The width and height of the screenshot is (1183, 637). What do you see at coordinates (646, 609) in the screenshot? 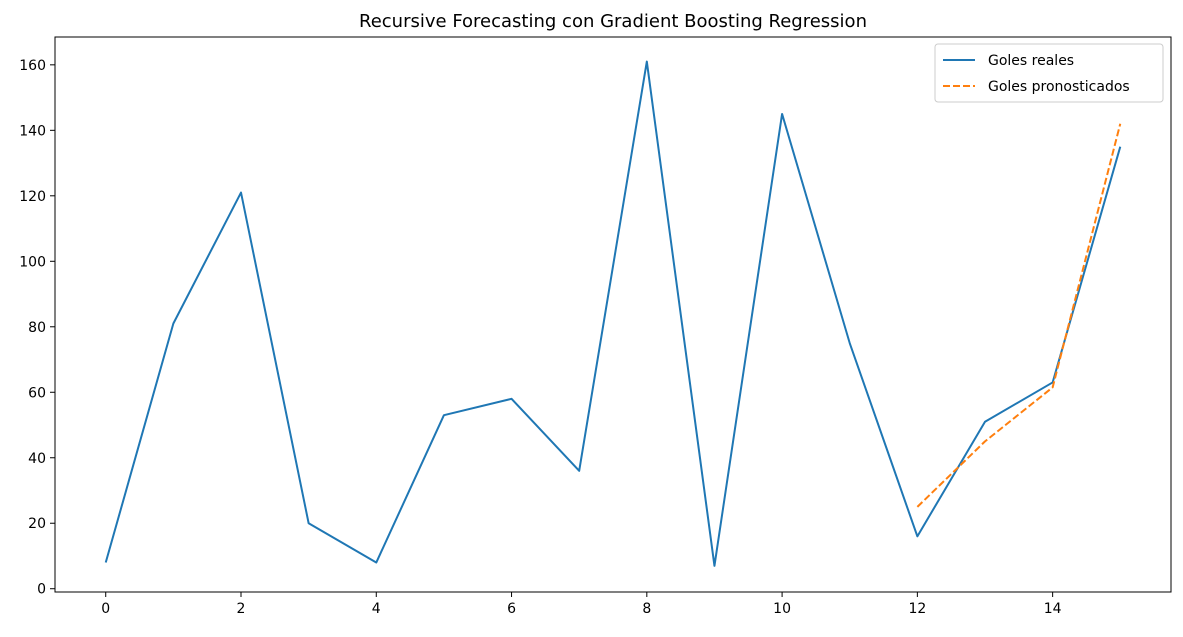
I see `x-tick-label: 8` at bounding box center [646, 609].